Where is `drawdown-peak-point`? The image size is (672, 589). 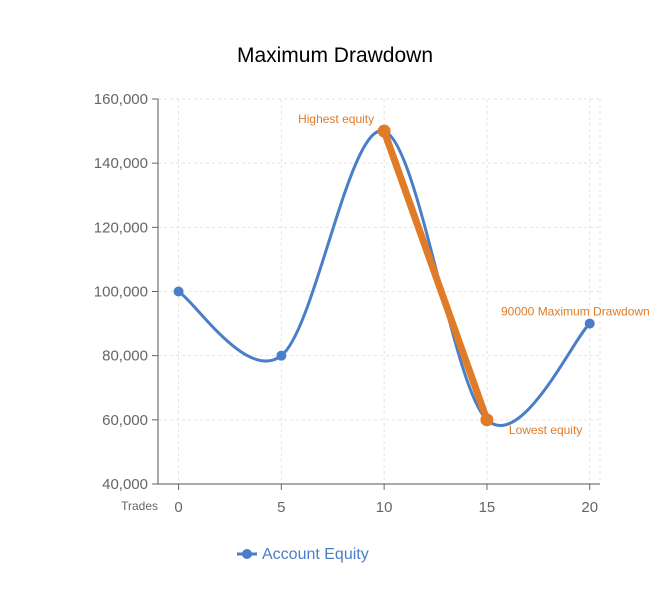 drawdown-peak-point is located at coordinates (384, 131).